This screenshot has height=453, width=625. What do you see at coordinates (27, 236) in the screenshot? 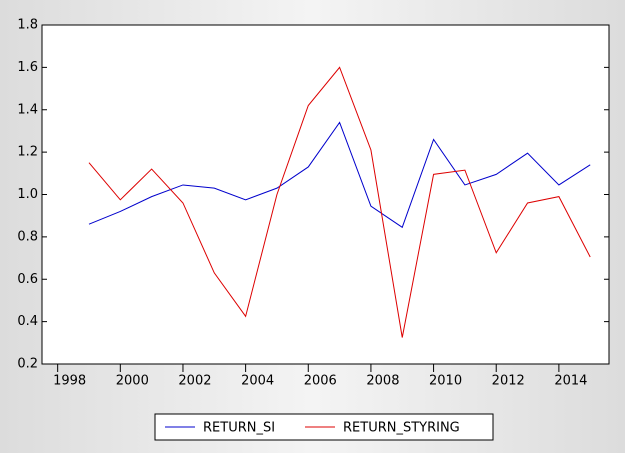
I see `y-tick-label: 0.8` at bounding box center [27, 236].